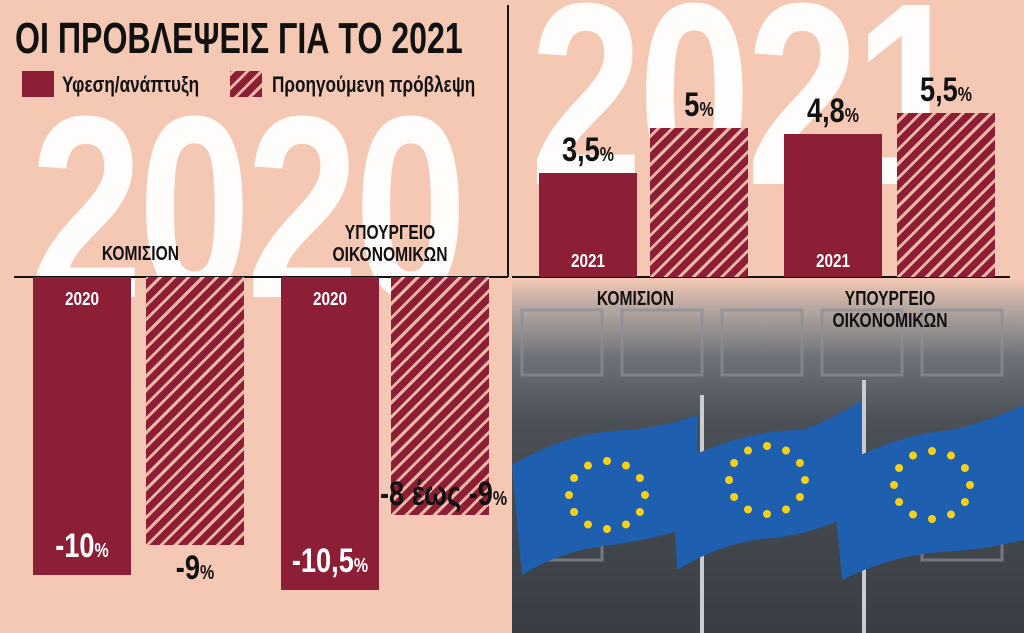 Image resolution: width=1024 pixels, height=633 pixels. Describe the element at coordinates (330, 560) in the screenshot. I see `data-label: -10,5%` at that location.